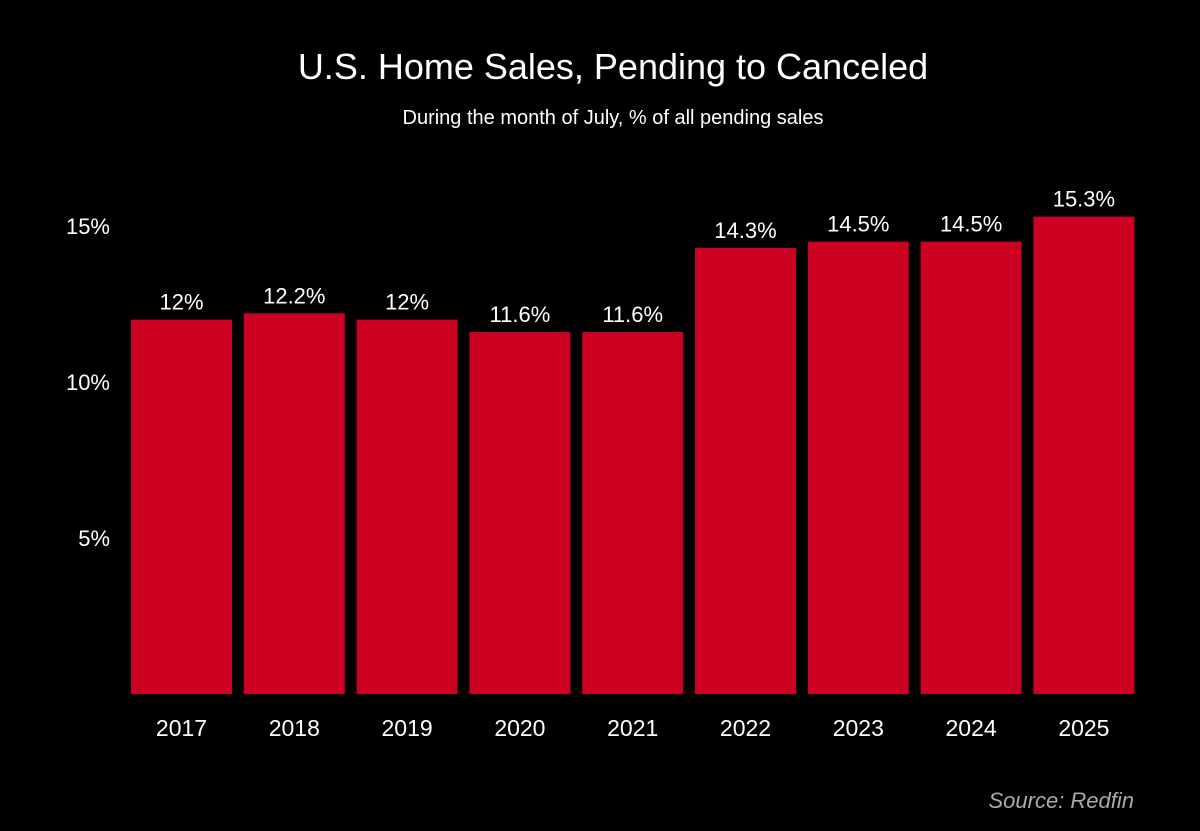 The height and width of the screenshot is (831, 1200). Describe the element at coordinates (88, 226) in the screenshot. I see `y-tick-label: 15%` at that location.